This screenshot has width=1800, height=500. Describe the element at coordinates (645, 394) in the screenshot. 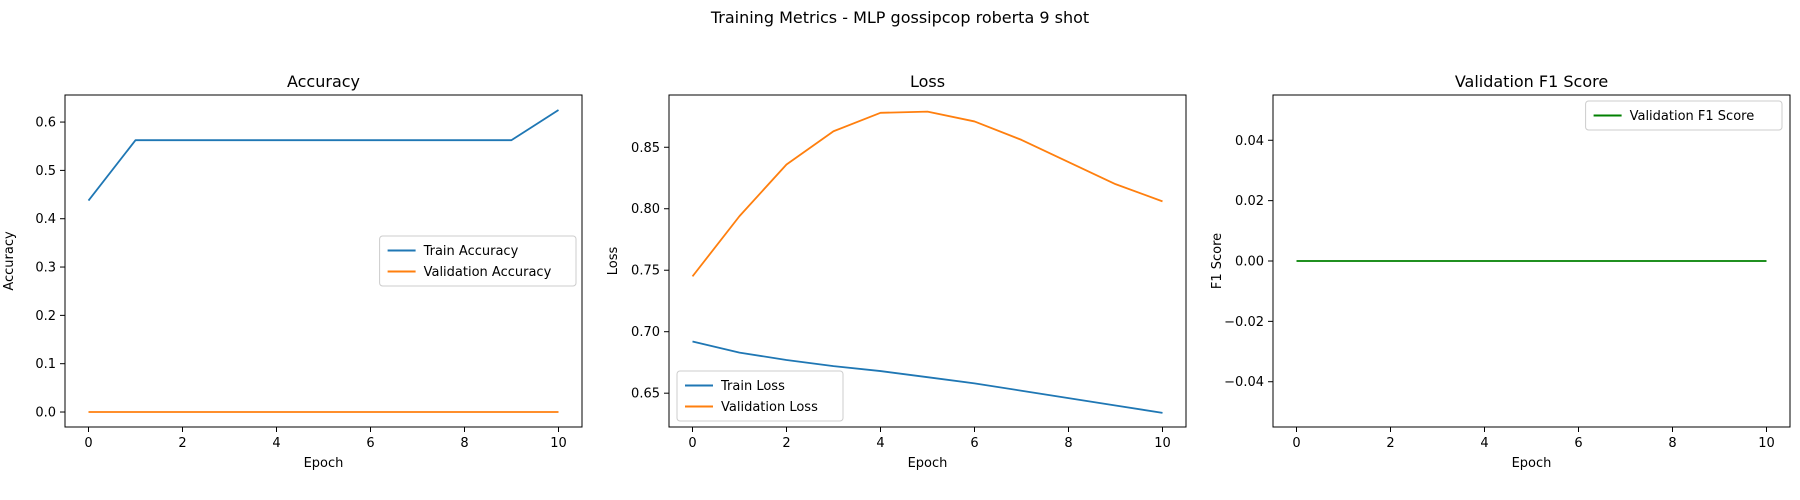

I see `y-tick-label: 0.65` at that location.